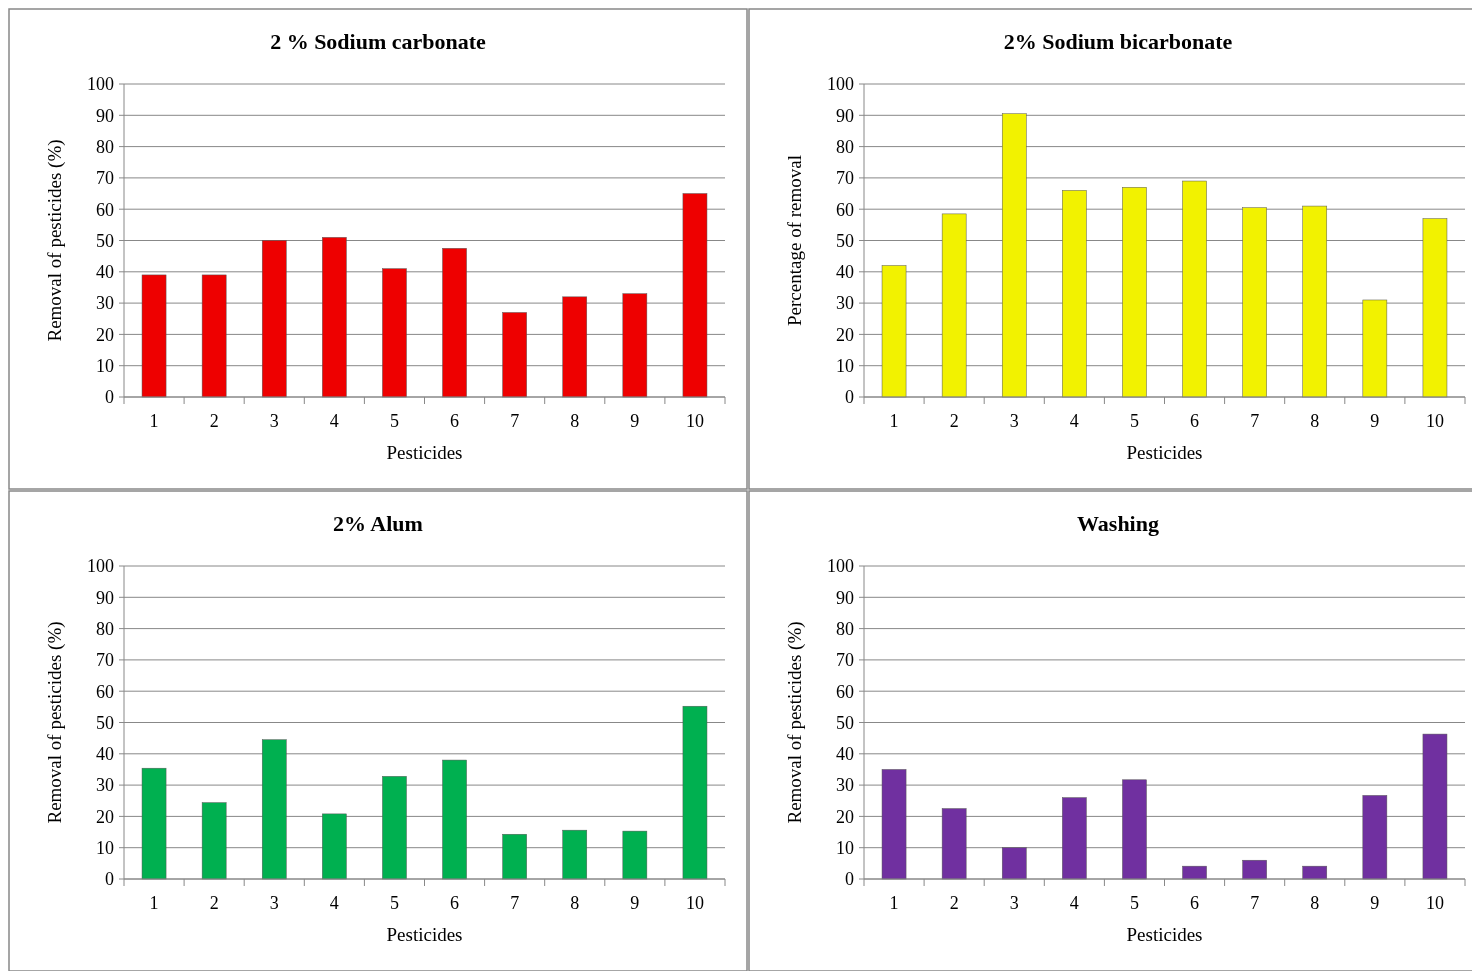  What do you see at coordinates (794, 240) in the screenshot?
I see `y-axis-title: Percentage of removal` at bounding box center [794, 240].